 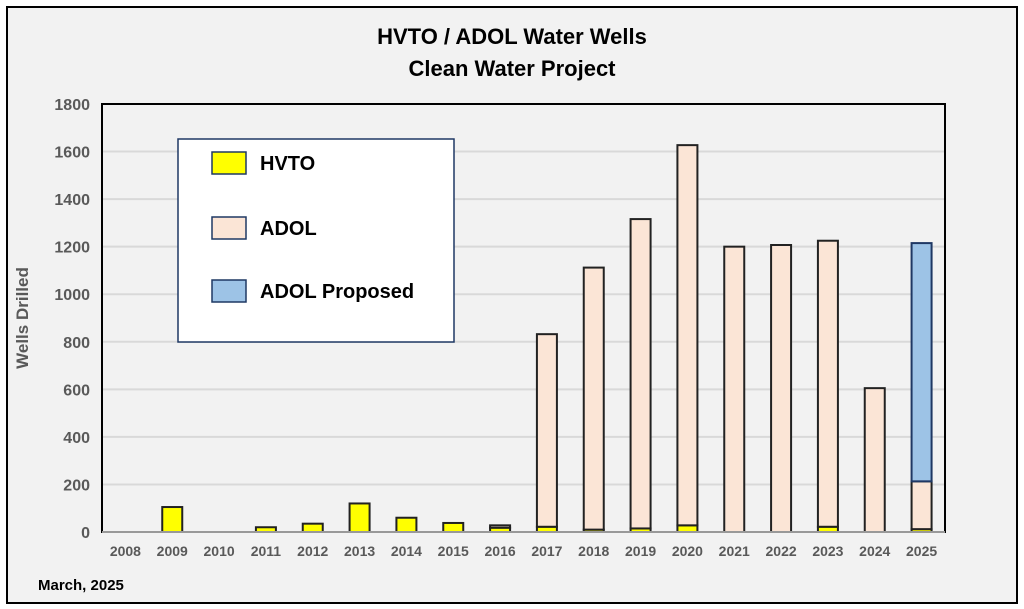 What do you see at coordinates (72, 105) in the screenshot?
I see `y-tick-label: 1800` at bounding box center [72, 105].